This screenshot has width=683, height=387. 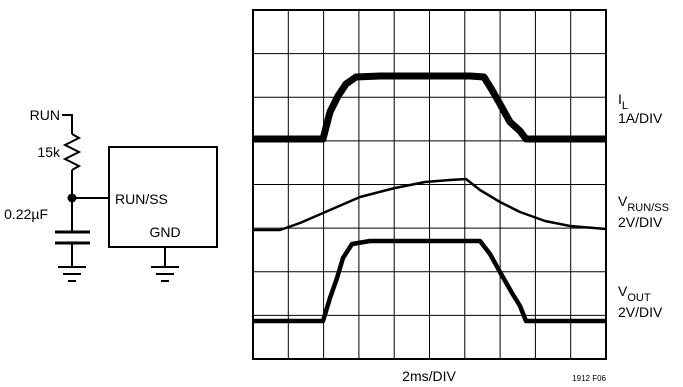 I want to click on pin-runss-label: RUN/SS, so click(x=141, y=199).